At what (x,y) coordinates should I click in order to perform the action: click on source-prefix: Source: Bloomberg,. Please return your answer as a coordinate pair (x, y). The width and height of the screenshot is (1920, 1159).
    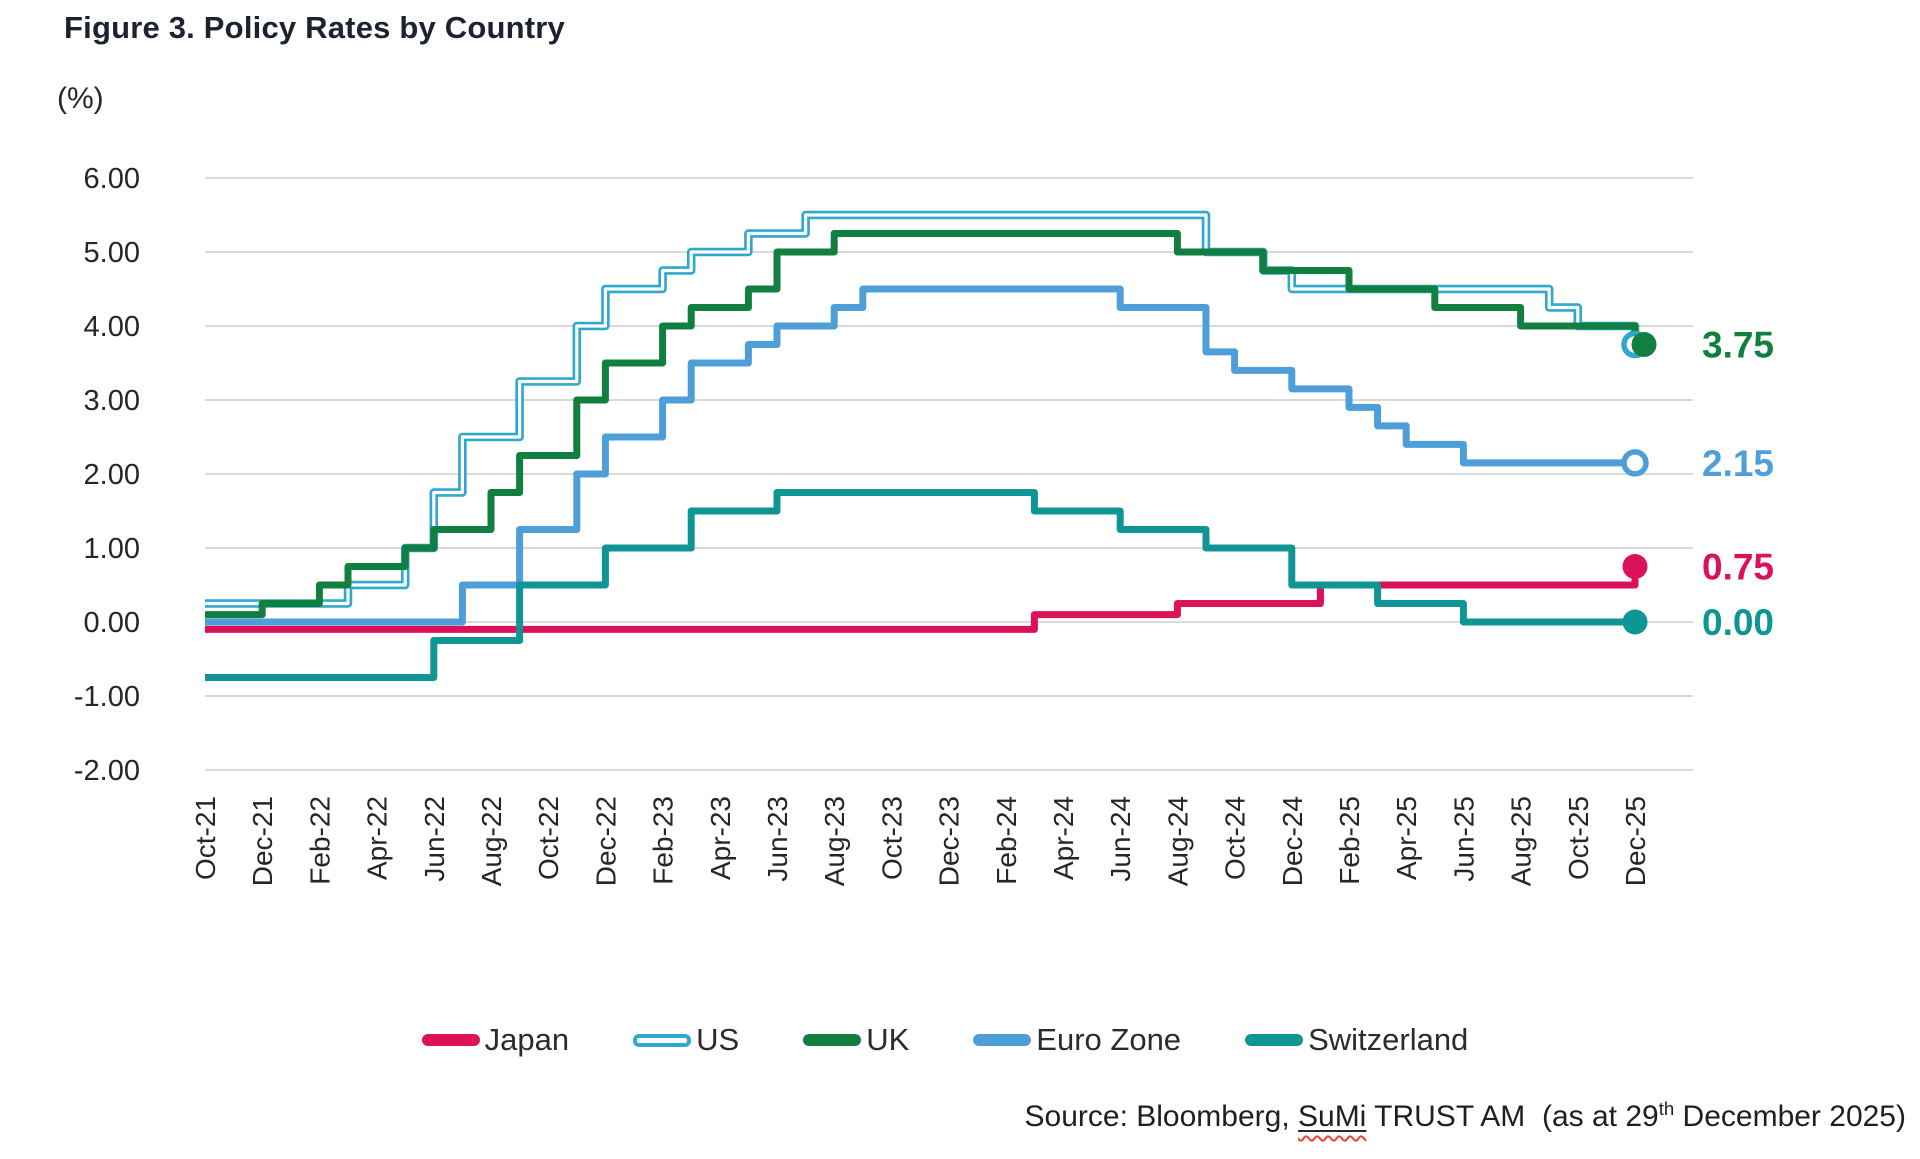
    Looking at the image, I should click on (1161, 1116).